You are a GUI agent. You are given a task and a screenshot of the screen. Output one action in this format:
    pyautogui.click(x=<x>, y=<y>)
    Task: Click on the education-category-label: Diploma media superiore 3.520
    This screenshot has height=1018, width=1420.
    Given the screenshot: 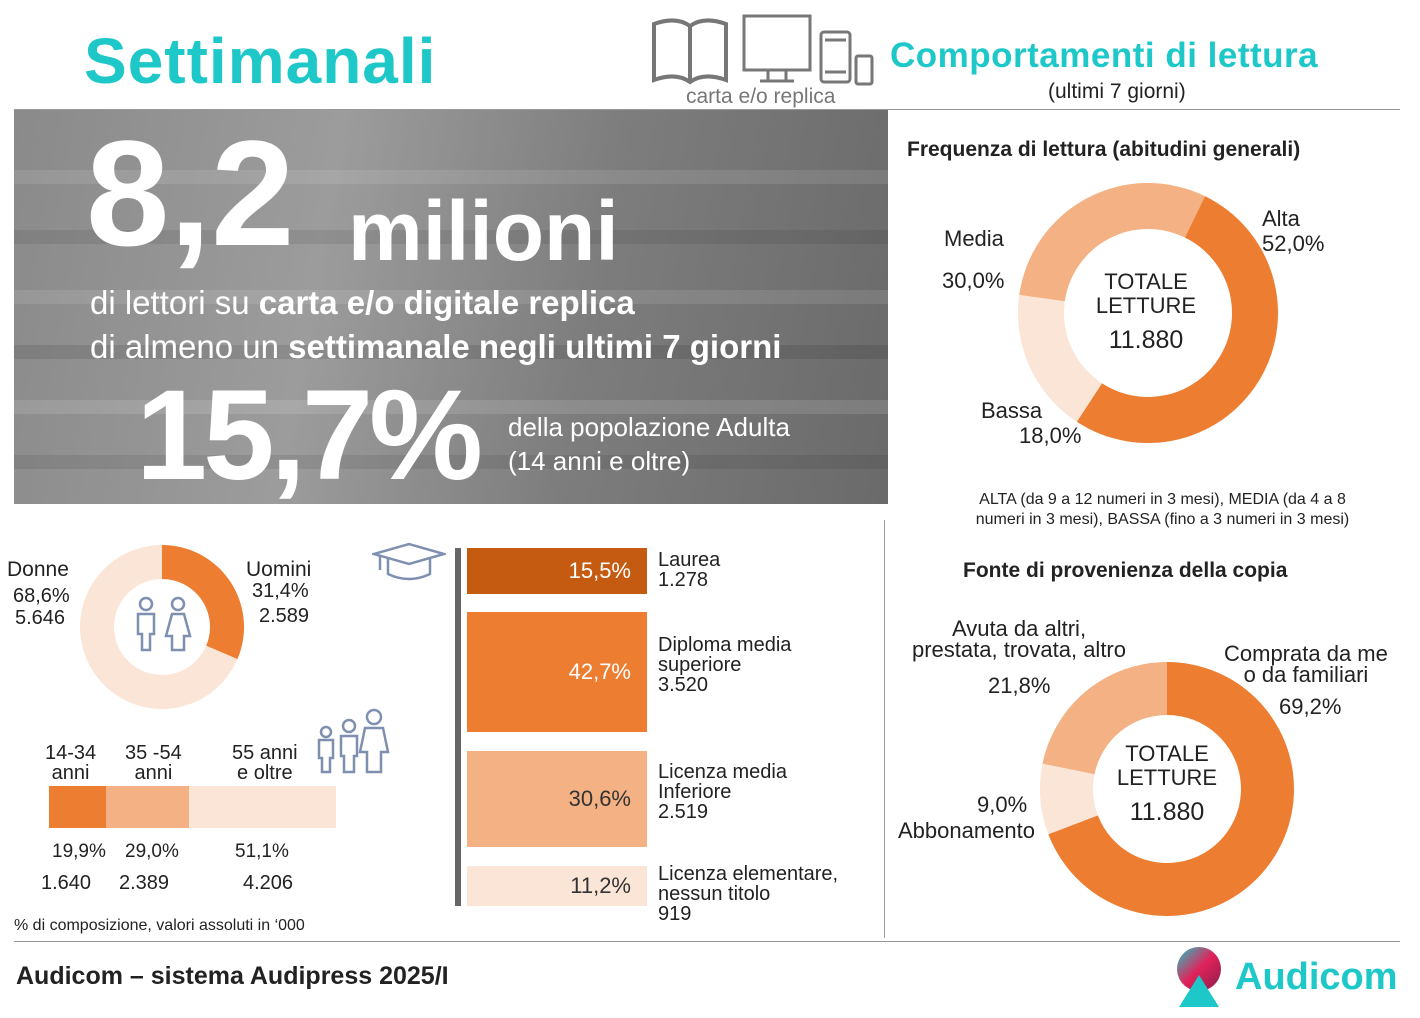 What is the action you would take?
    pyautogui.click(x=725, y=665)
    